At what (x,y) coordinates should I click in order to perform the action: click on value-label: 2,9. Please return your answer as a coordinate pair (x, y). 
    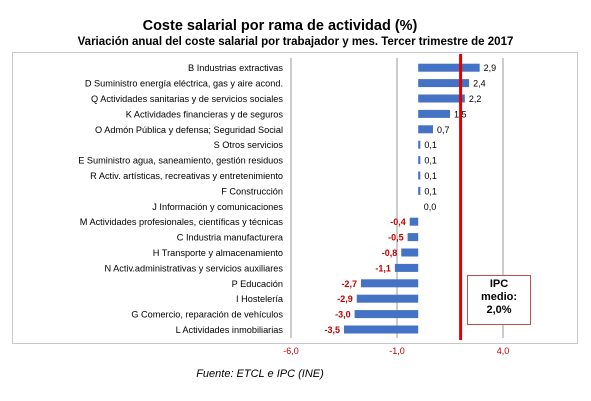
    Looking at the image, I should click on (490, 68).